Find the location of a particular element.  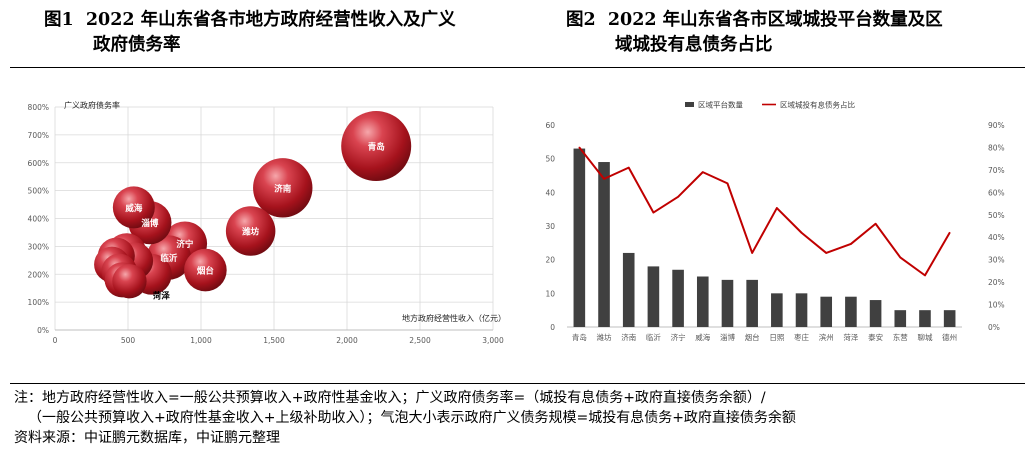

x-tick-label: 临沂 is located at coordinates (653, 337).